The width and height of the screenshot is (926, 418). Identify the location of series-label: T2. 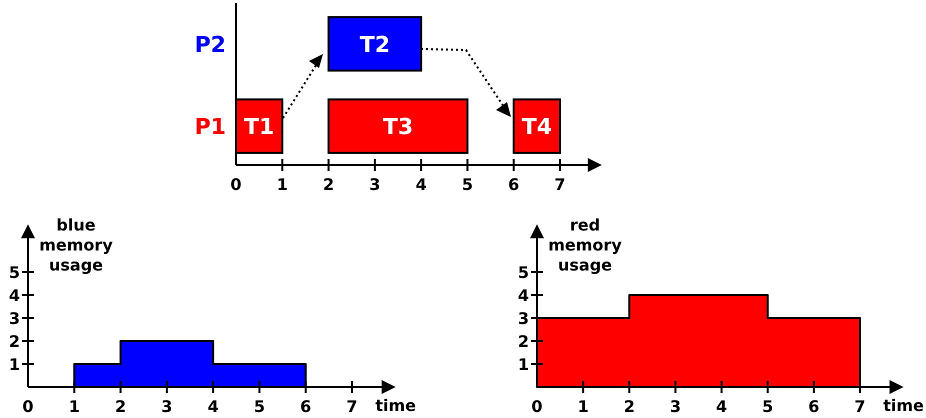
(375, 45).